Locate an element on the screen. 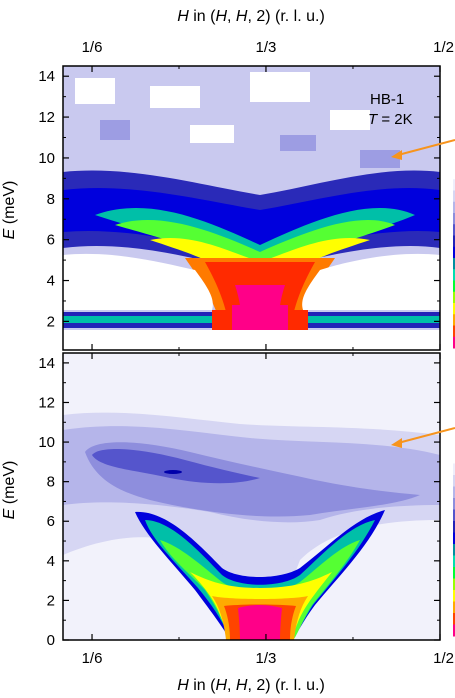 This screenshot has width=455, height=698. bottom-x-tick-labels: 1/6 1/3 1/2 is located at coordinates (268, 658).